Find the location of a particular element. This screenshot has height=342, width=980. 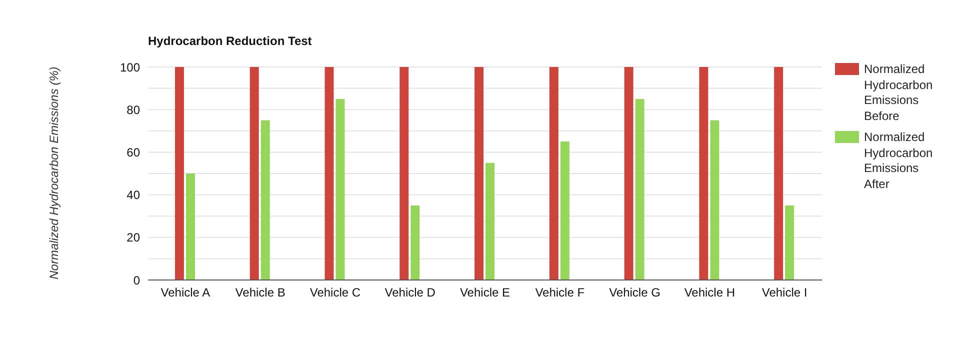

y-tick-label: 20 is located at coordinates (133, 237).